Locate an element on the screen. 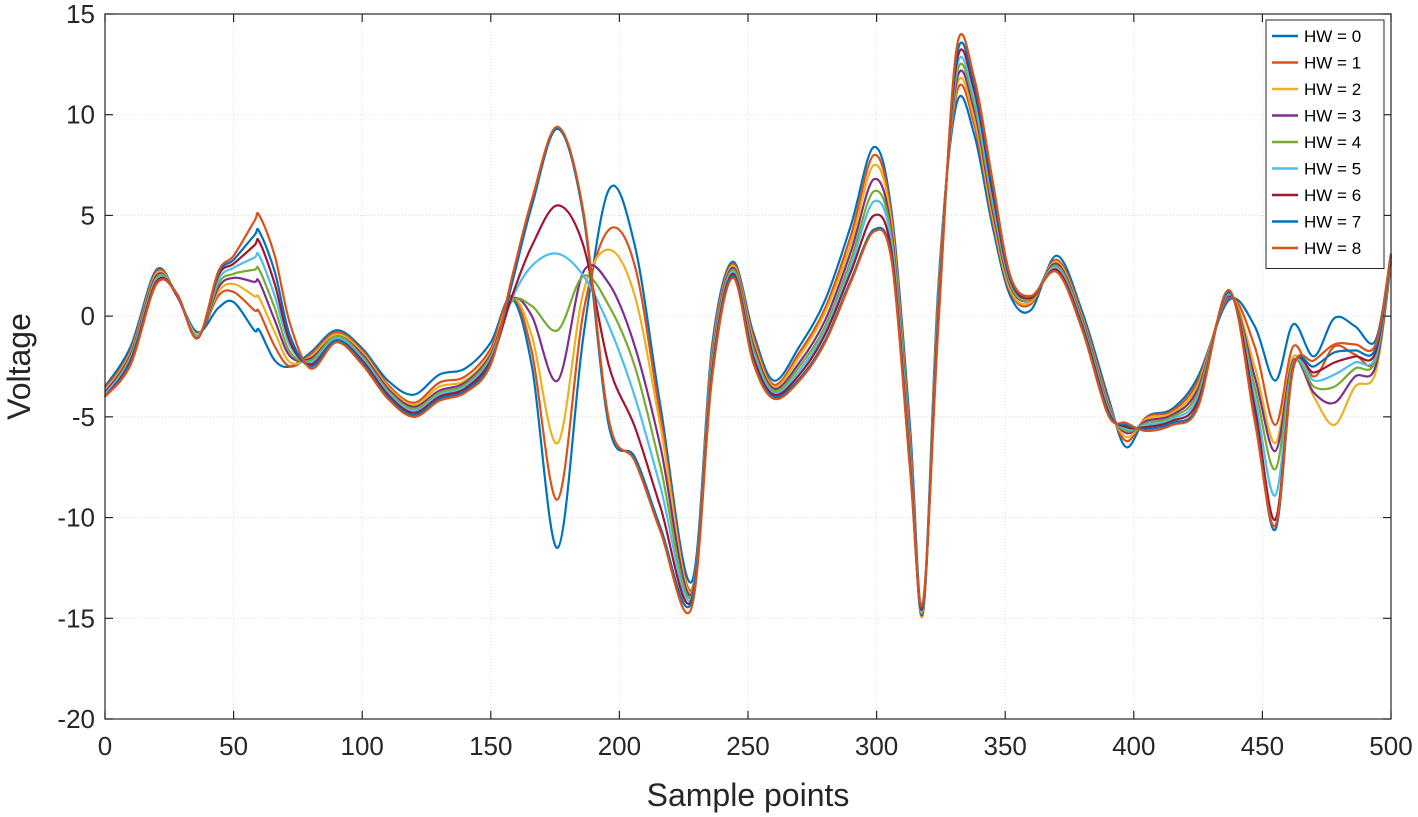 The image size is (1418, 817). y-tick-label: 5 is located at coordinates (88, 215).